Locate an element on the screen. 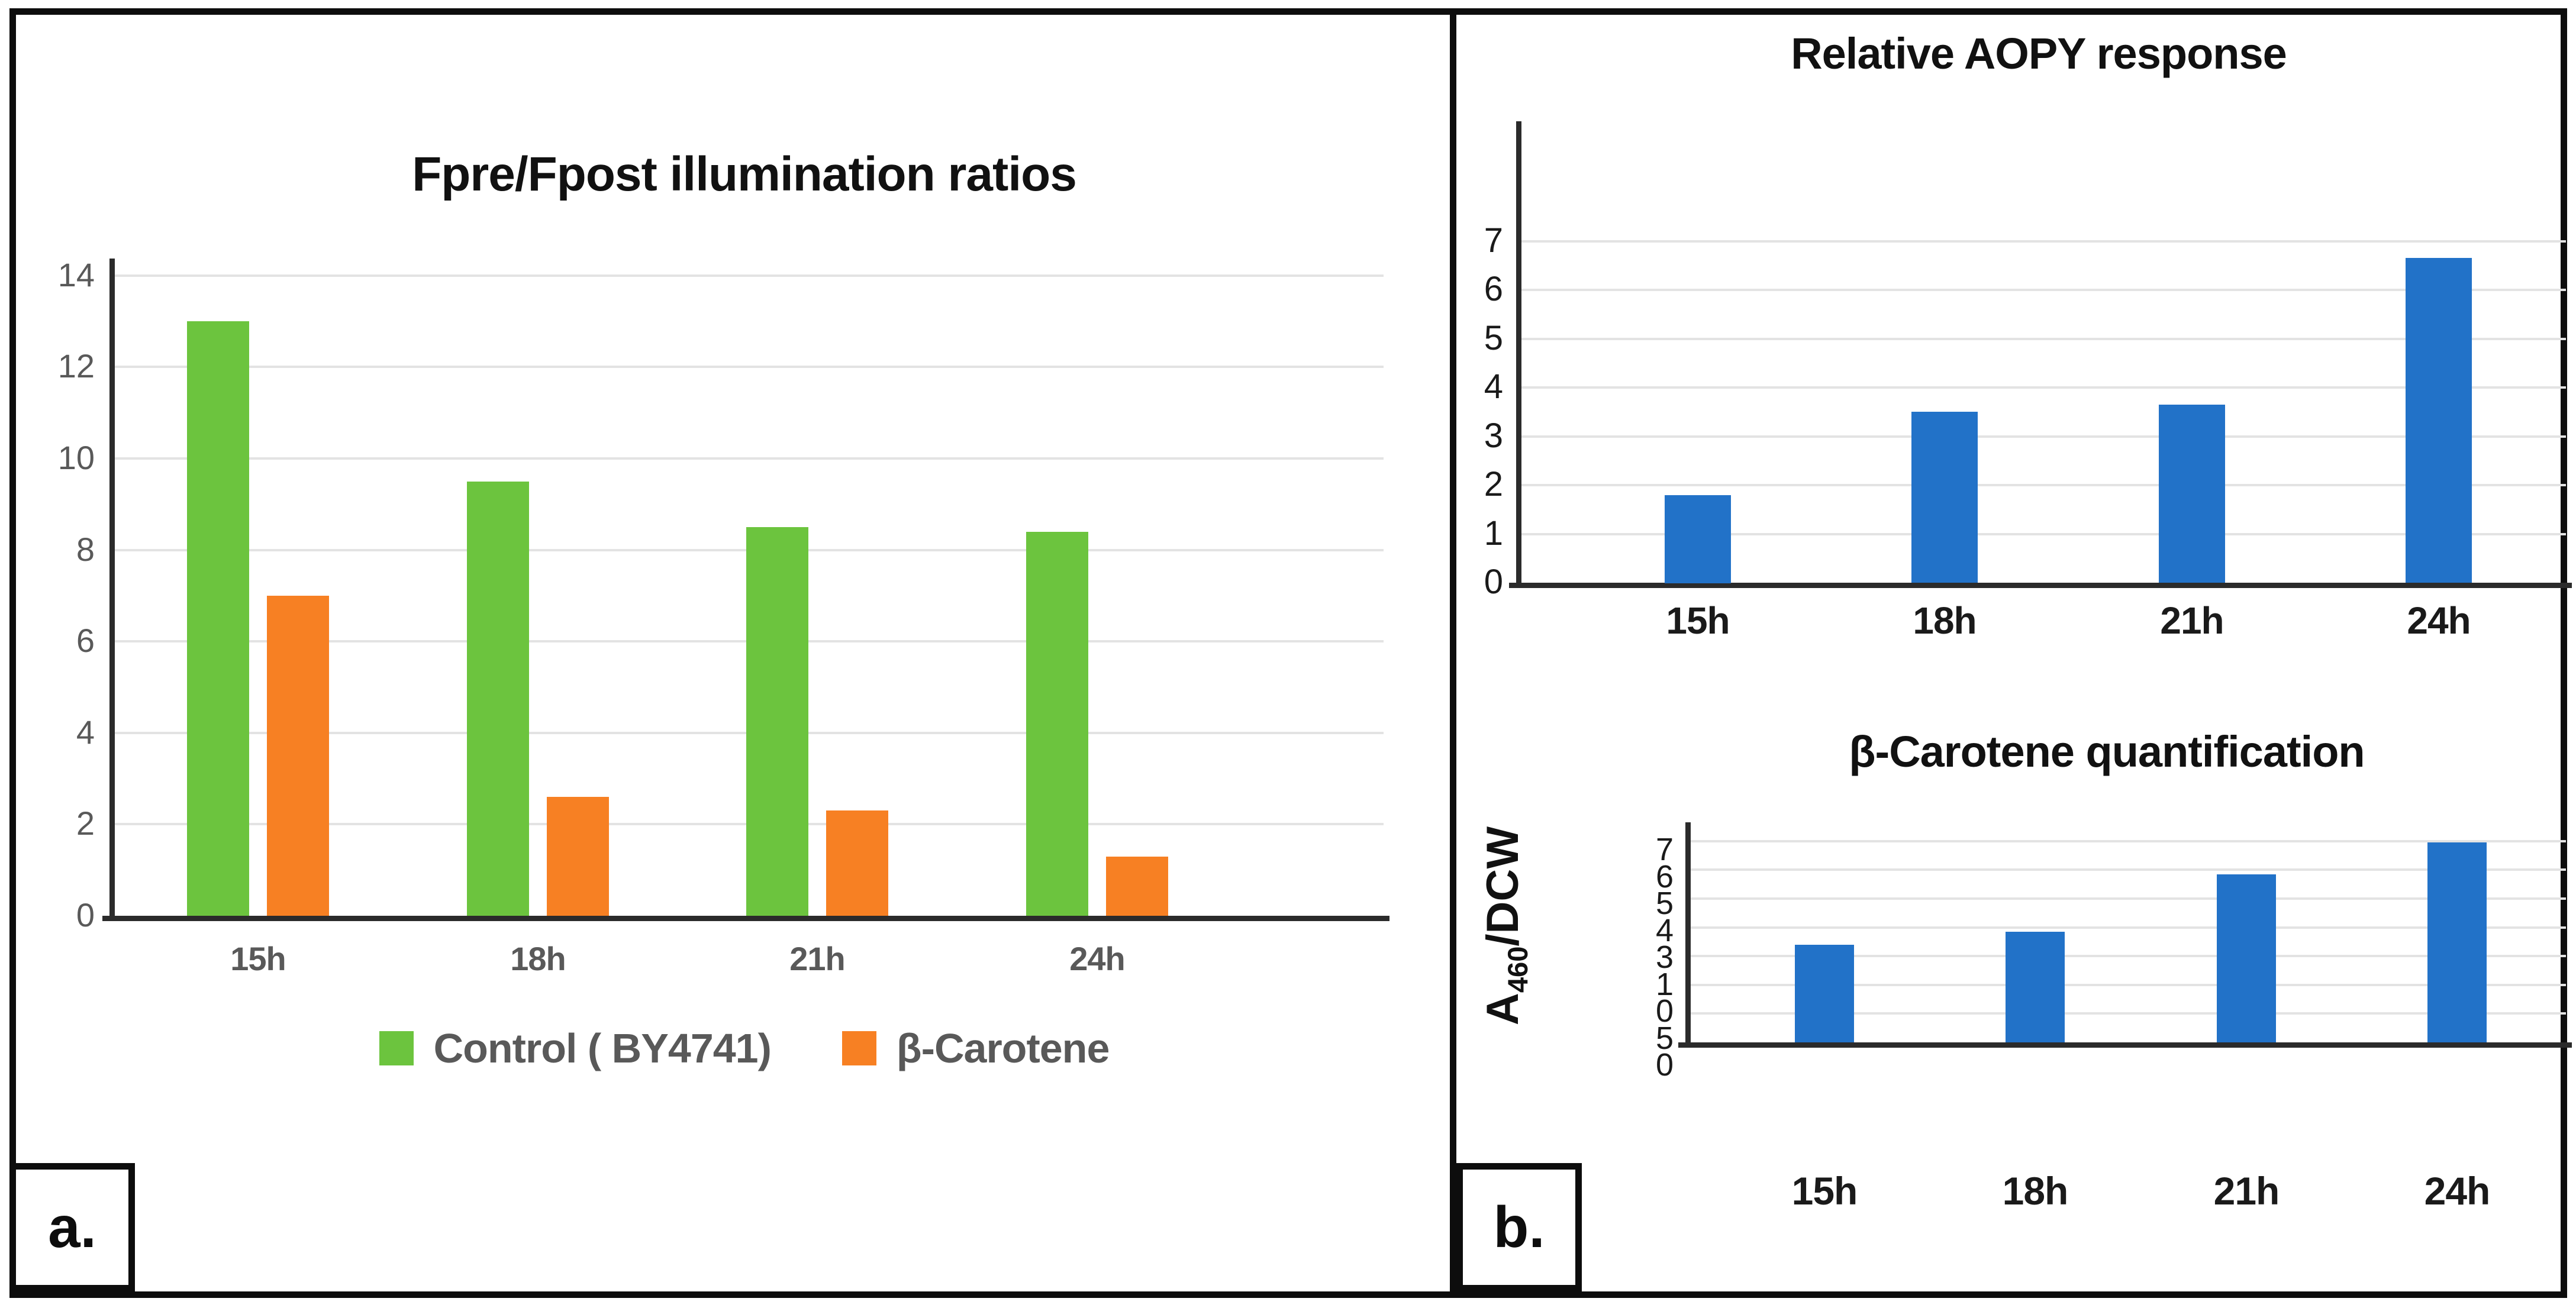 The width and height of the screenshot is (2576, 1308). legend-item-bcarotene: β-Carotene is located at coordinates (976, 1048).